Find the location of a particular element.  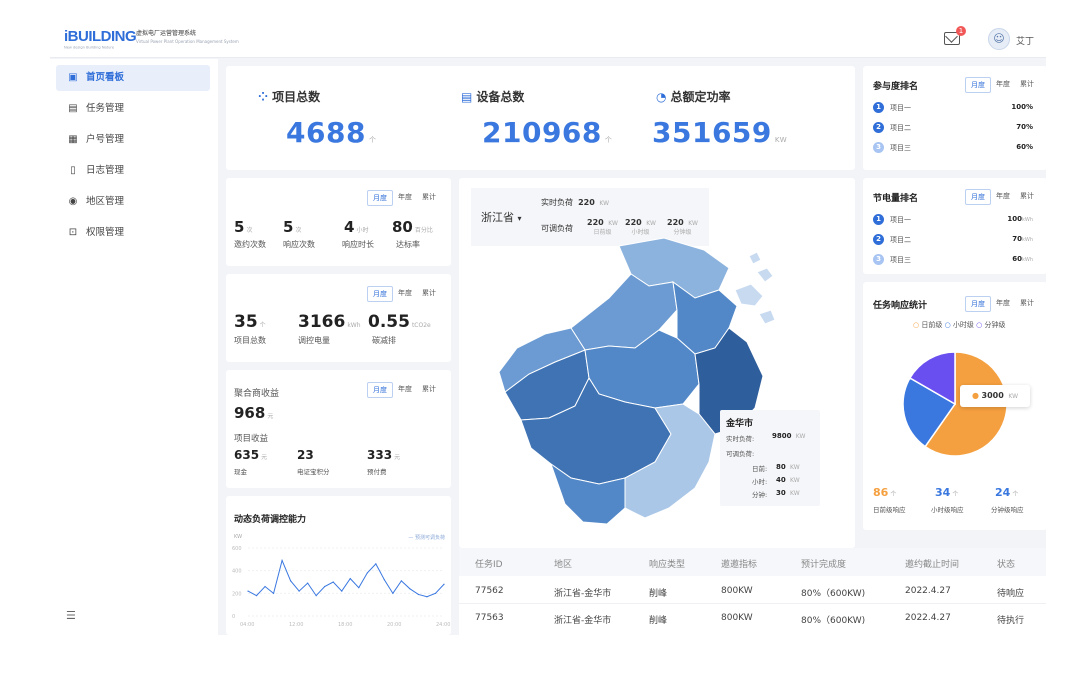

pie-legend: ○ 日前级 ○ 小时级 ○ 分钟级 is located at coordinates (959, 325).